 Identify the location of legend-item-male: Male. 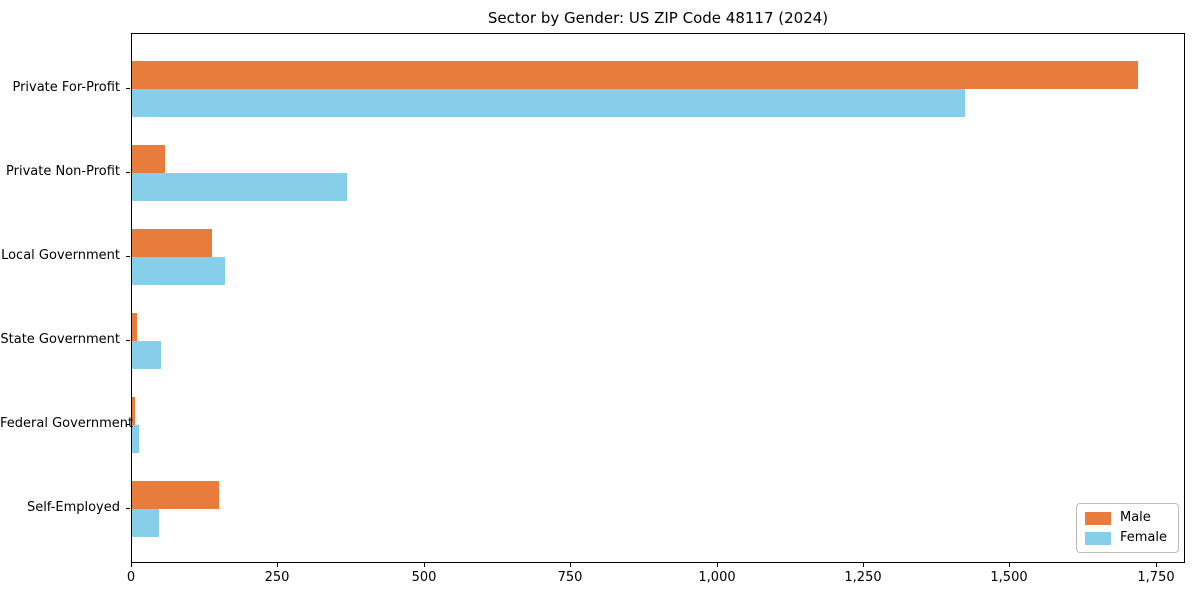
(1125, 517).